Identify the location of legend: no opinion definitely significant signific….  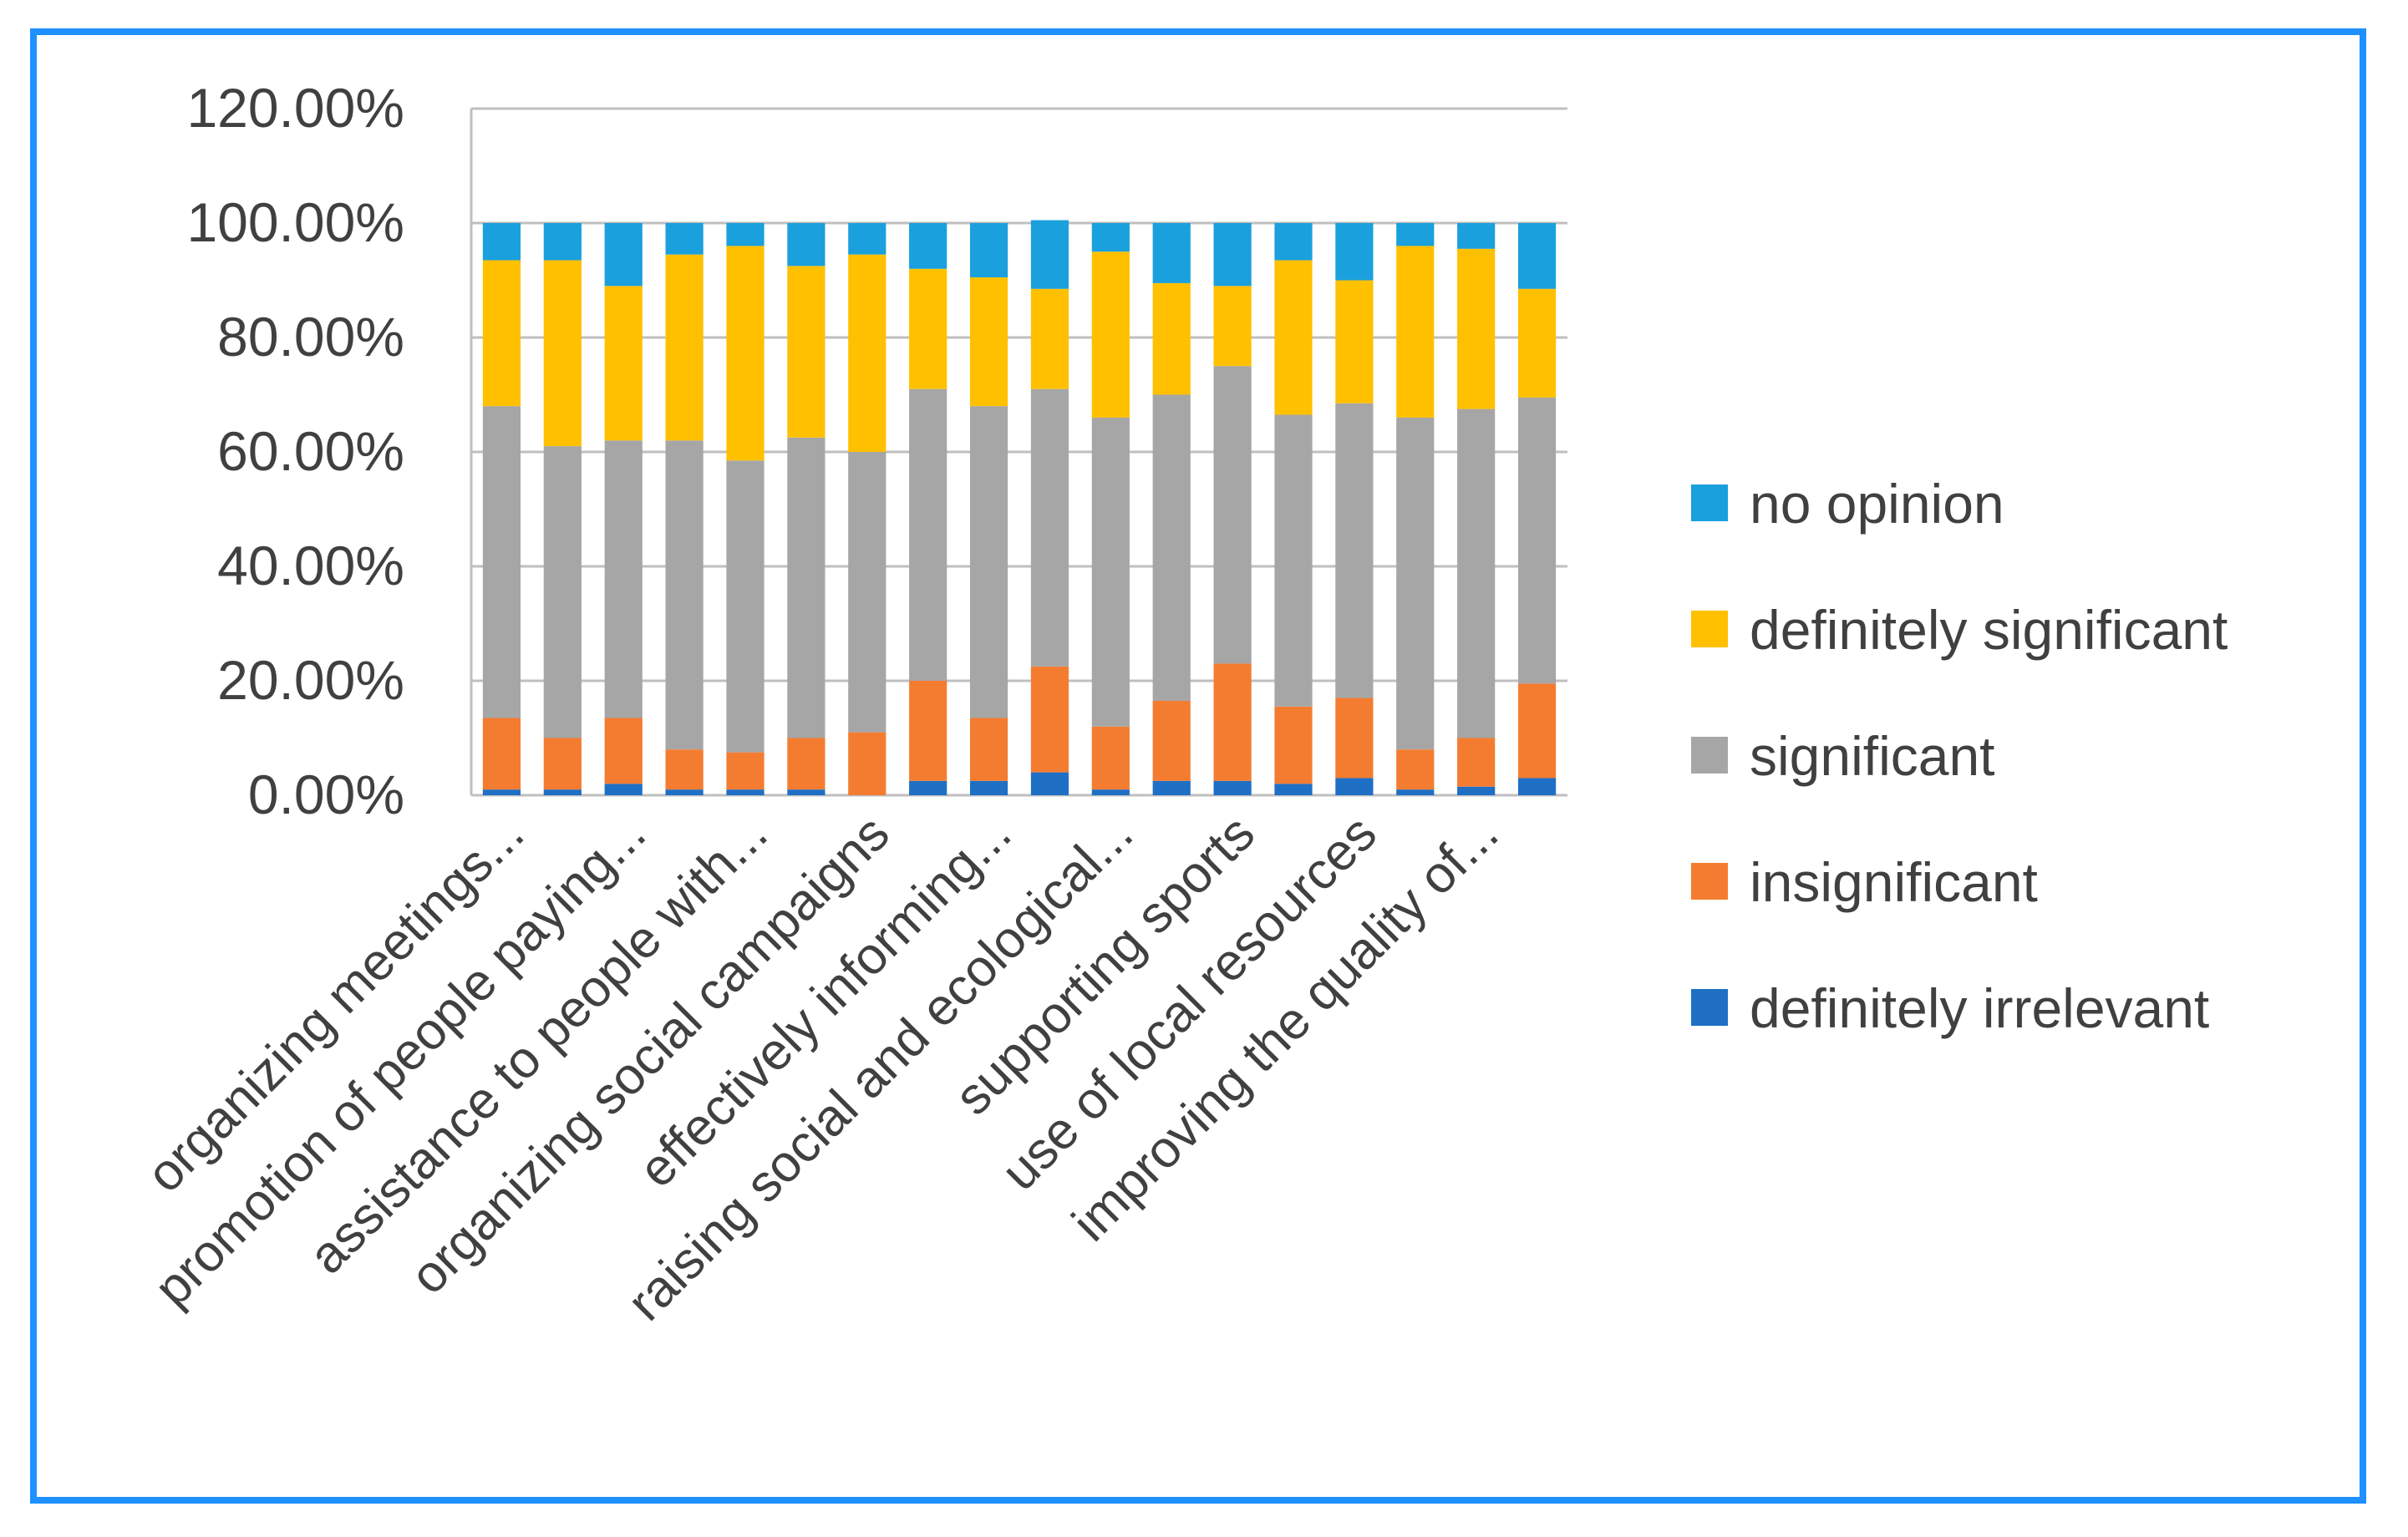
(1959, 756).